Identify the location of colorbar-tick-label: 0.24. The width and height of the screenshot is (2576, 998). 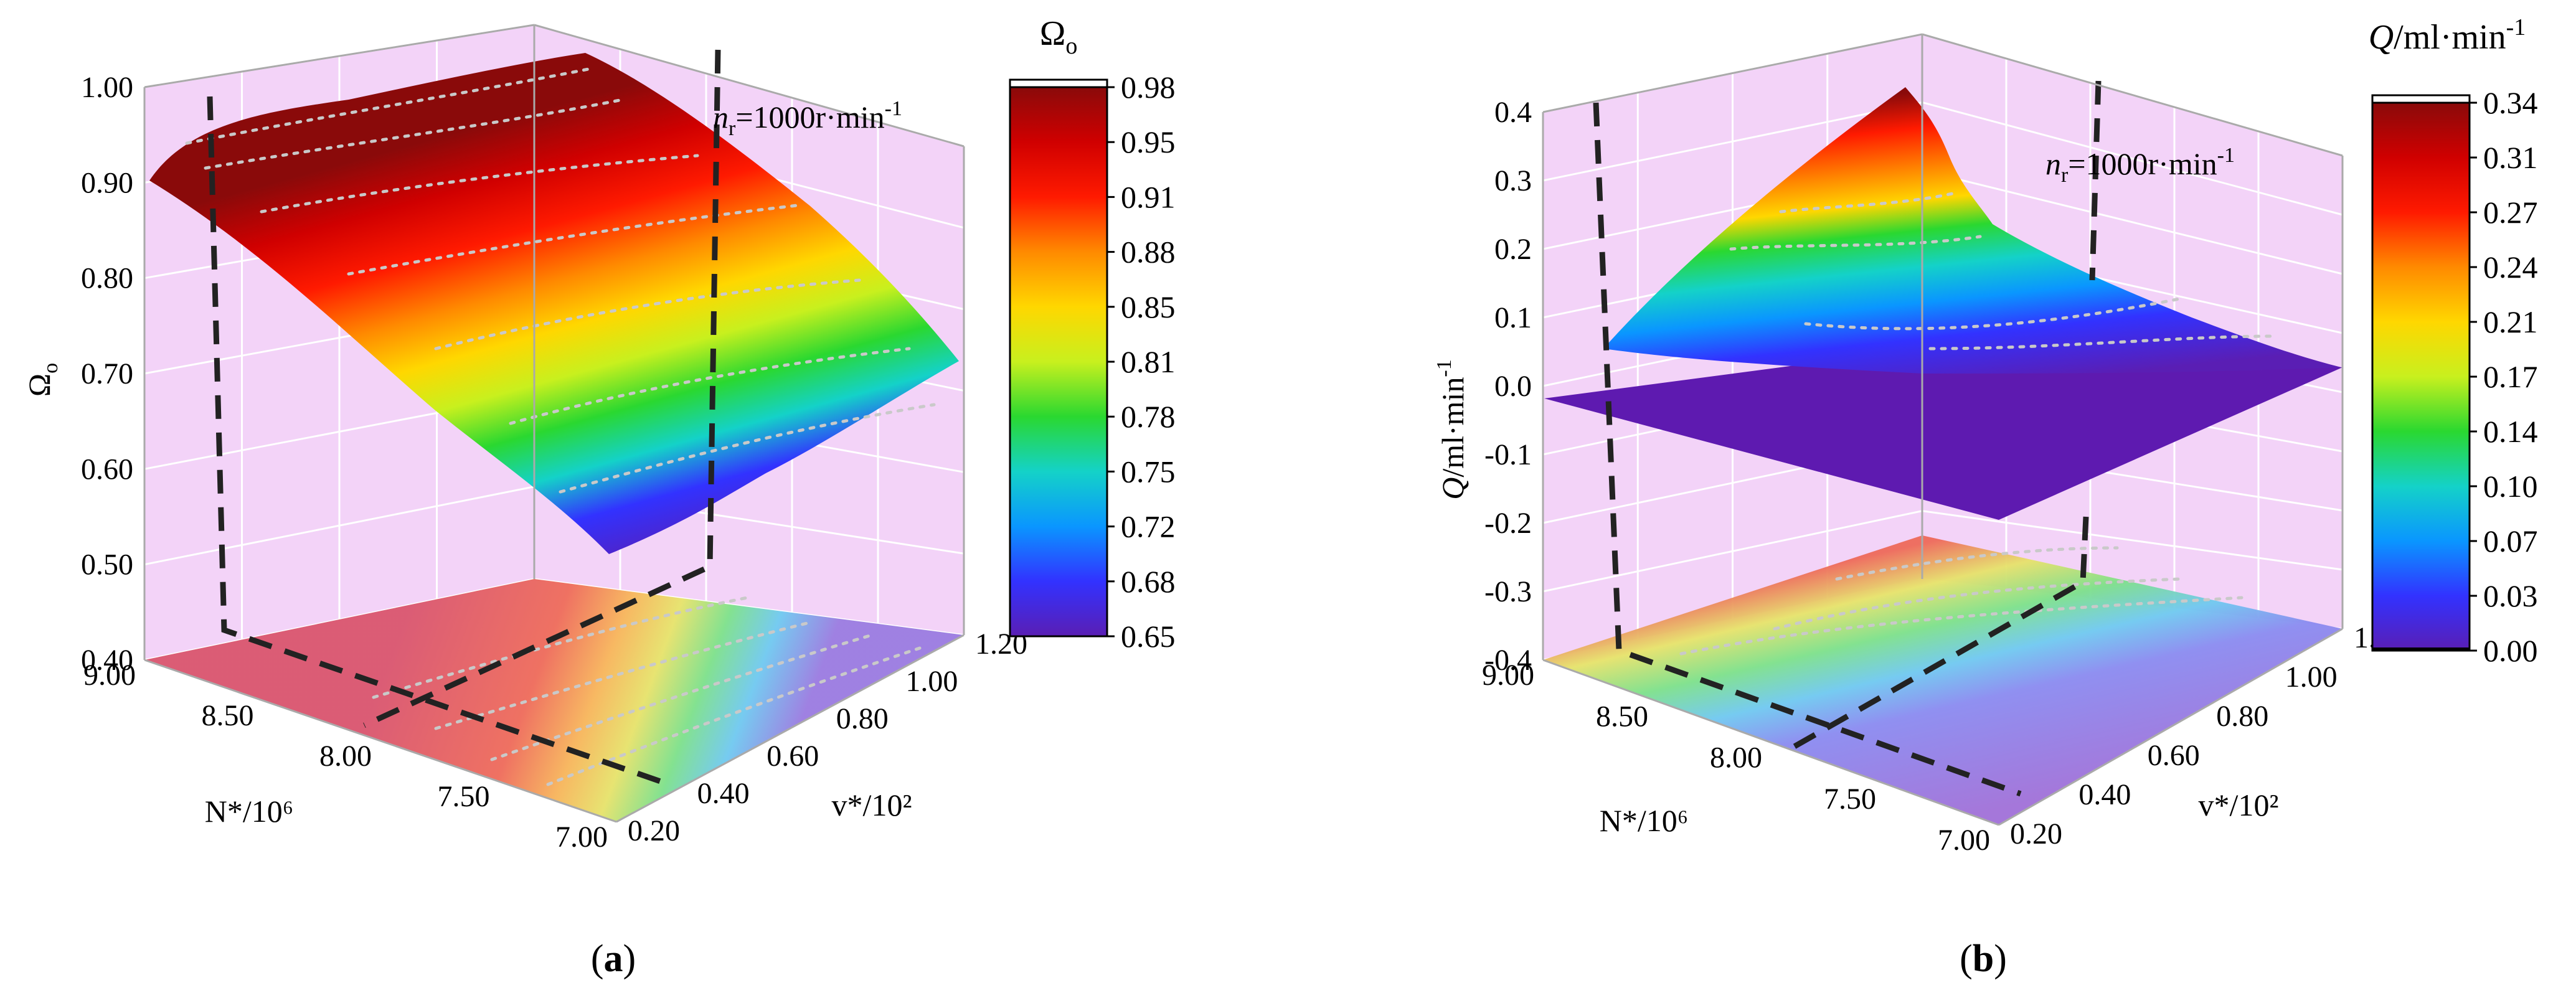
(2510, 267).